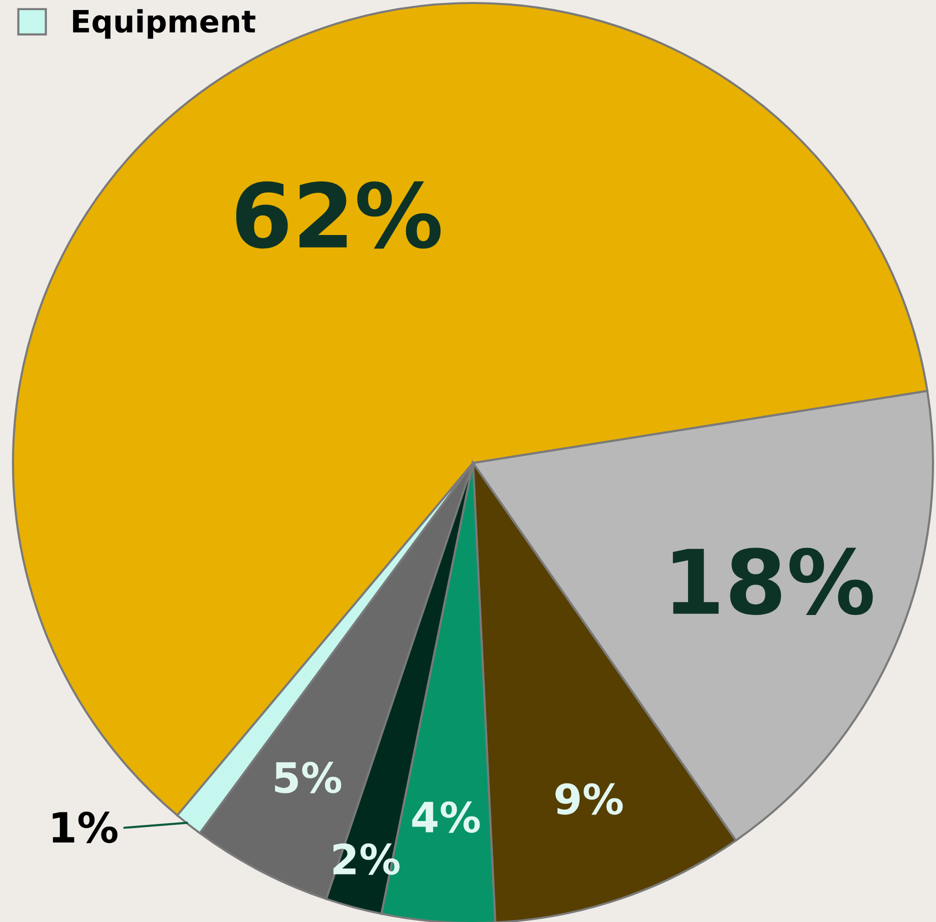 Image resolution: width=936 pixels, height=922 pixels. What do you see at coordinates (164, 24) in the screenshot?
I see `legend-label: Equipment` at bounding box center [164, 24].